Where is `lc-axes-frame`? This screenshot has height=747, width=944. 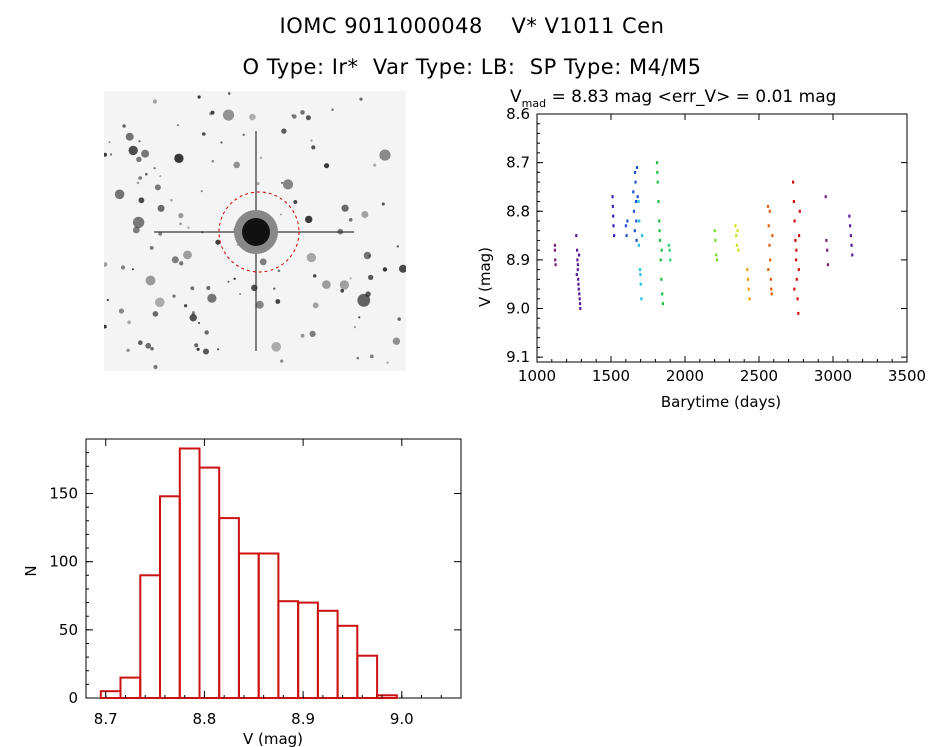 lc-axes-frame is located at coordinates (722, 238).